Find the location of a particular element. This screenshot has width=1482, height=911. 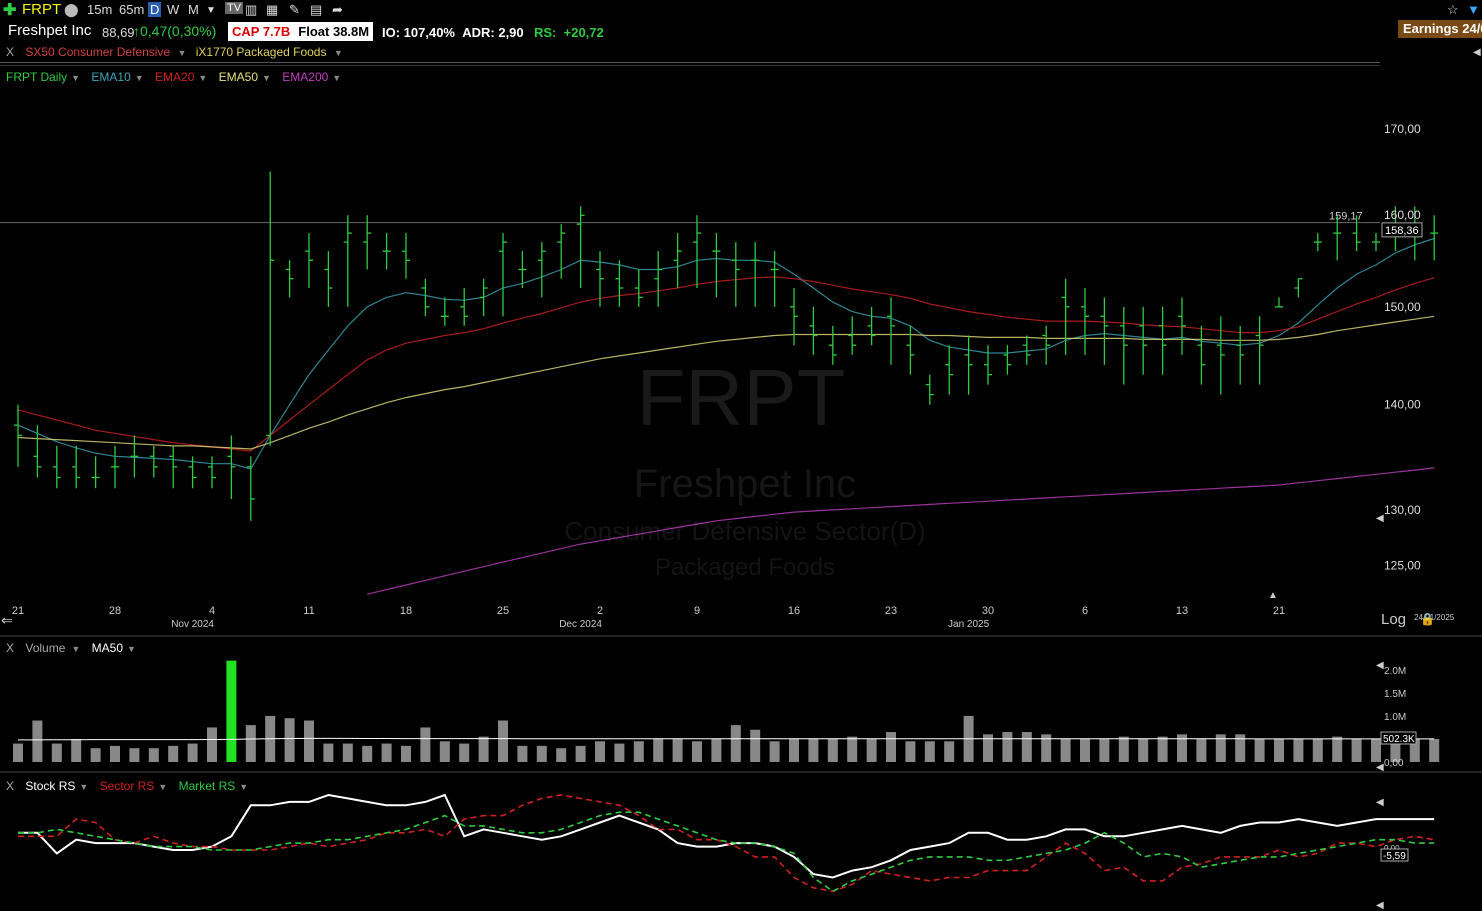

timeframe-dropdown-icon: ▼ is located at coordinates (211, 10).